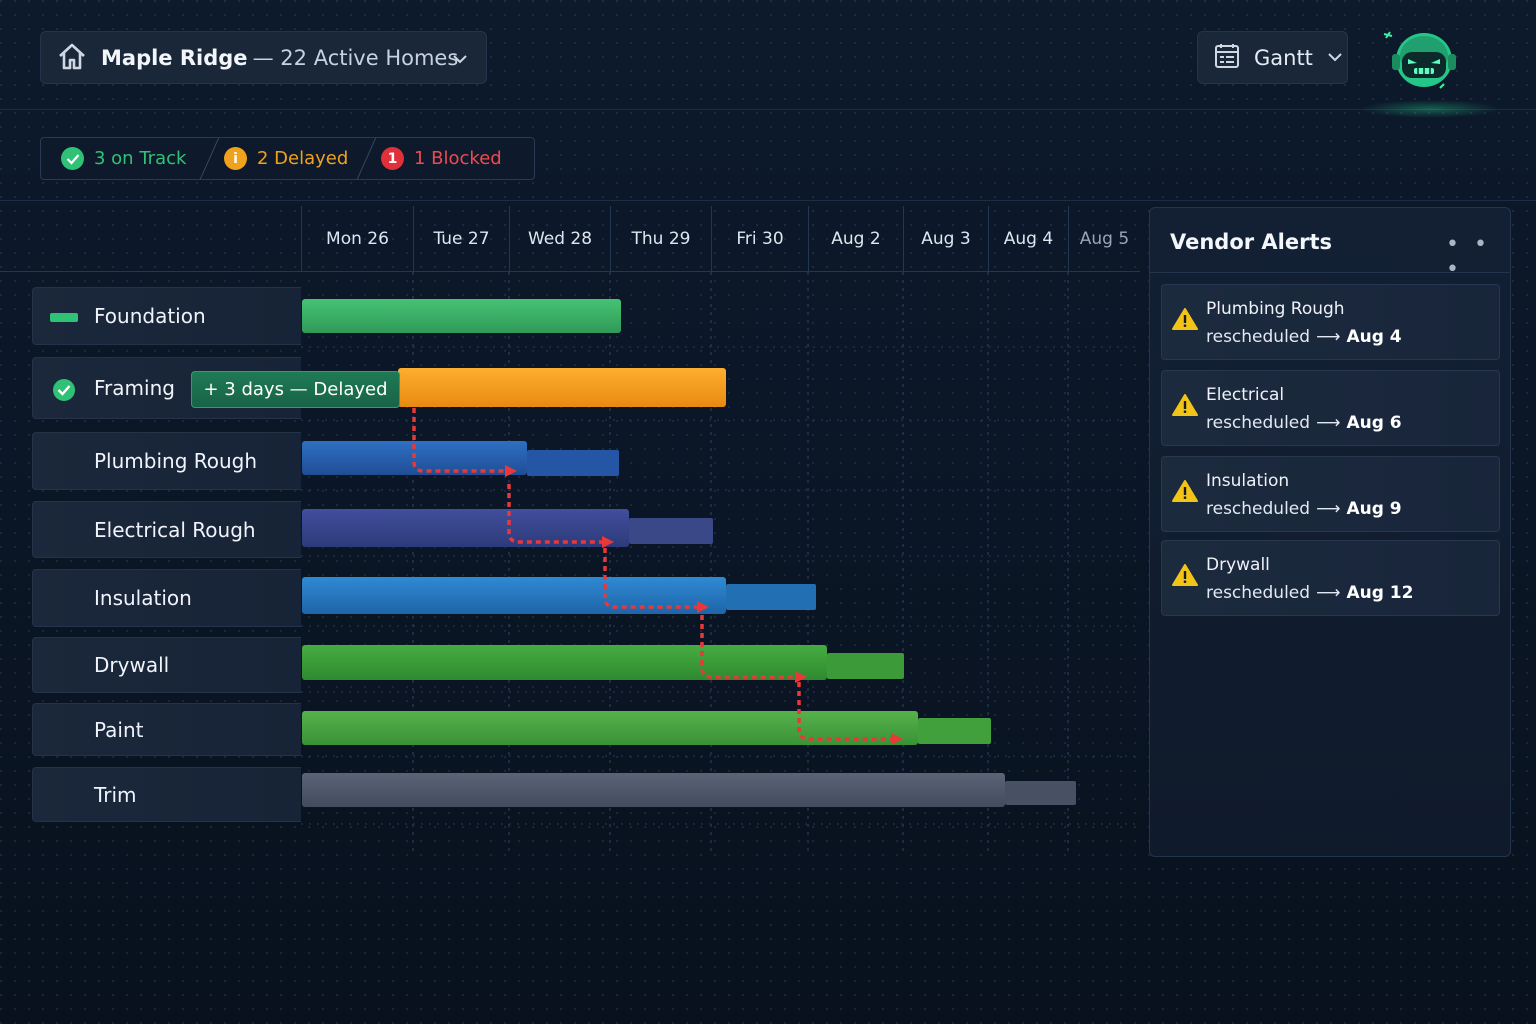 This screenshot has height=1024, width=1536. Describe the element at coordinates (175, 529) in the screenshot. I see `task-label: Electrical Rough` at that location.